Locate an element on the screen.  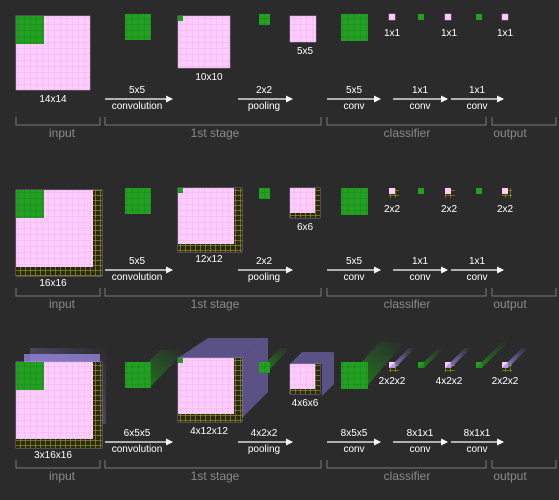
row1-conv-output-marker is located at coordinates (180, 18).